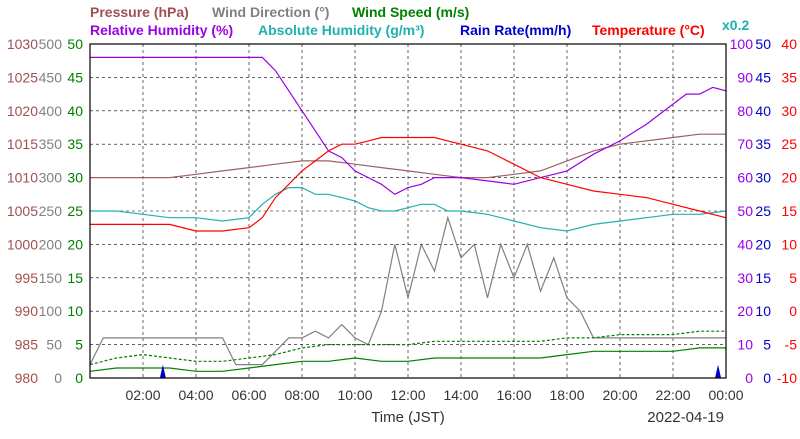 This screenshot has width=800, height=439. I want to click on wind-direction-tick: 0, so click(58, 378).